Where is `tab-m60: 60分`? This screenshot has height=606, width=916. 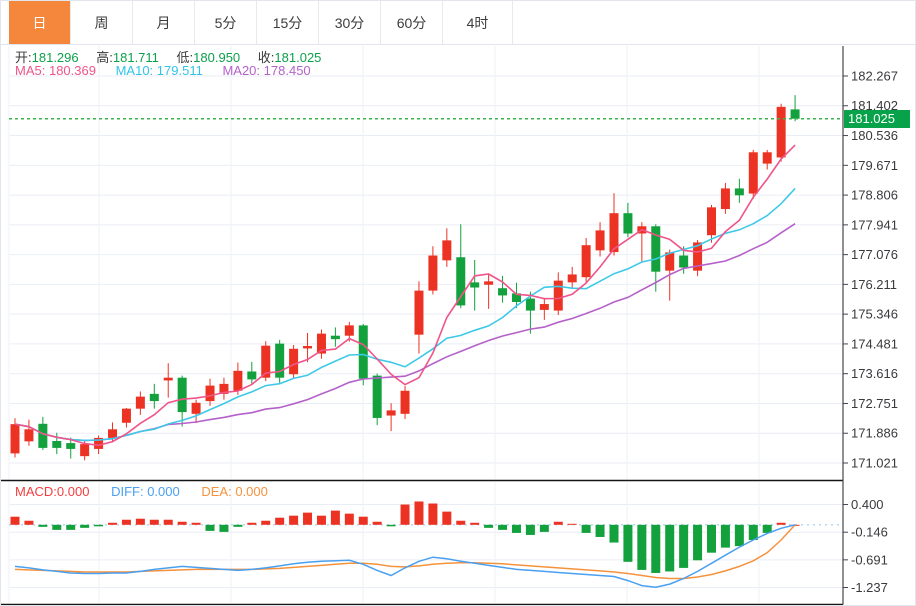
tab-m60: 60分 is located at coordinates (412, 22).